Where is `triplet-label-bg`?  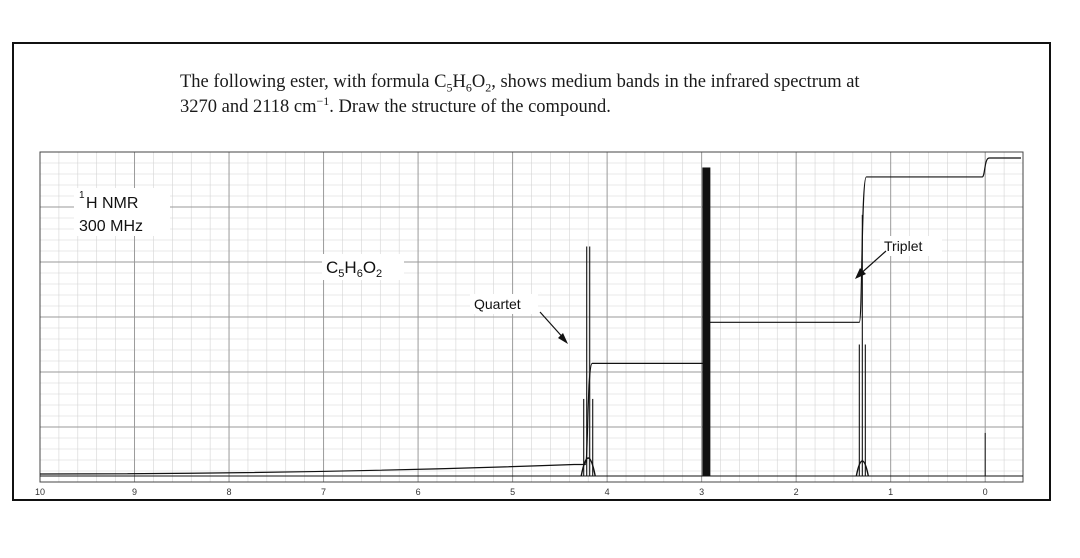 triplet-label-bg is located at coordinates (911, 246).